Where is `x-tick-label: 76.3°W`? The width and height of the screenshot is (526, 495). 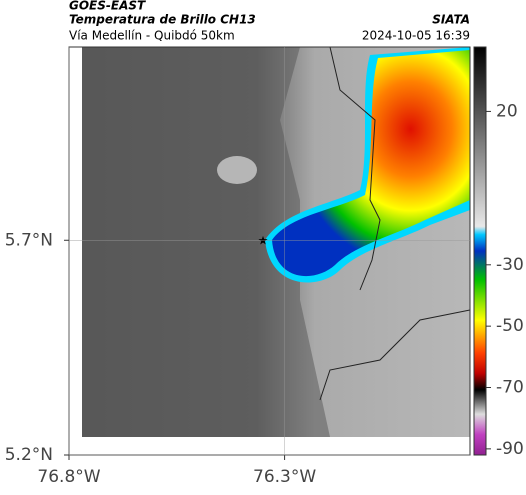 x-tick-label: 76.3°W is located at coordinates (284, 477).